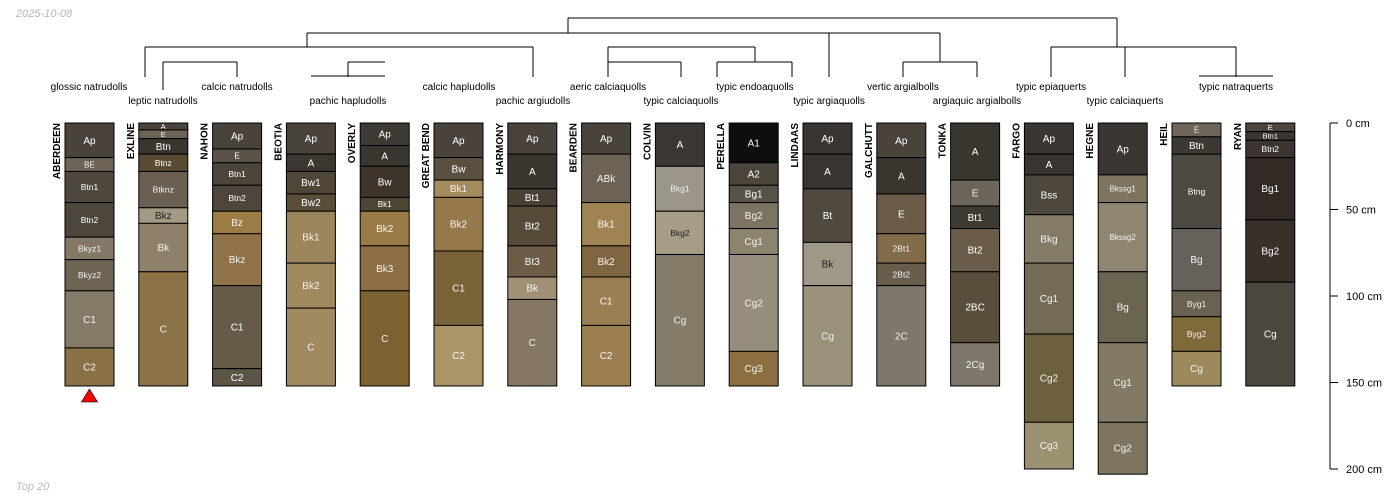 The height and width of the screenshot is (500, 1400). Describe the element at coordinates (1122, 189) in the screenshot. I see `horizon-bkssg1` at that location.